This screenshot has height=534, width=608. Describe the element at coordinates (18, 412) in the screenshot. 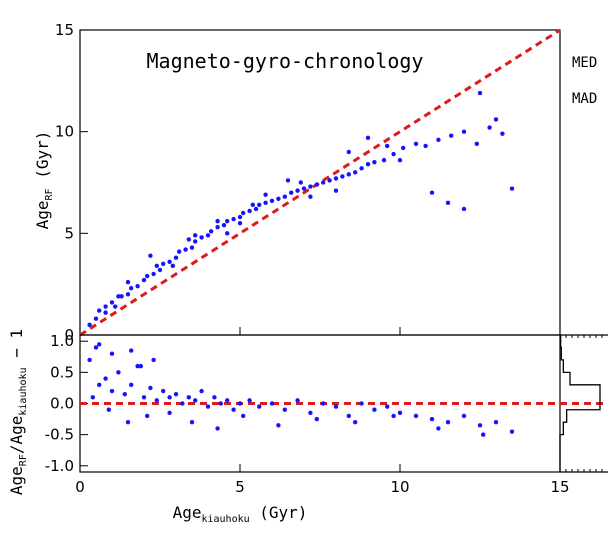

I see `y-axis-label-bottom: AgeRF/Agekiauhoku − 1` at that location.